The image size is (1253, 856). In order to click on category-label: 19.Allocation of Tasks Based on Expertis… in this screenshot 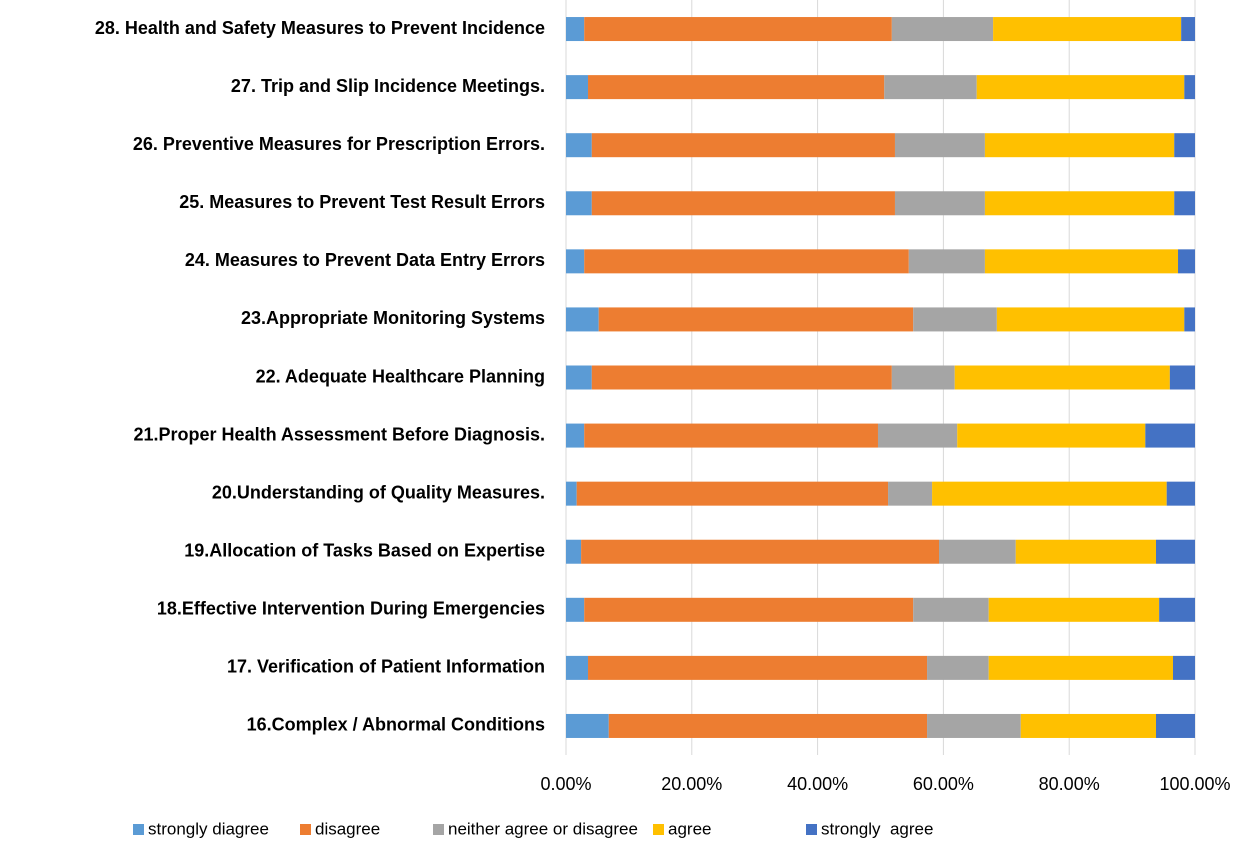, I will do `click(364, 550)`.